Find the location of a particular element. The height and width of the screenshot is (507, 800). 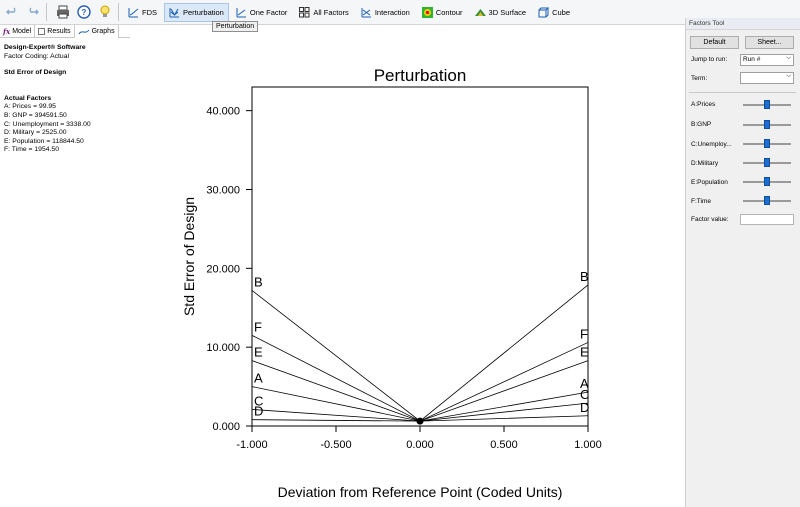

series-label-right-c: C is located at coordinates (584, 394).